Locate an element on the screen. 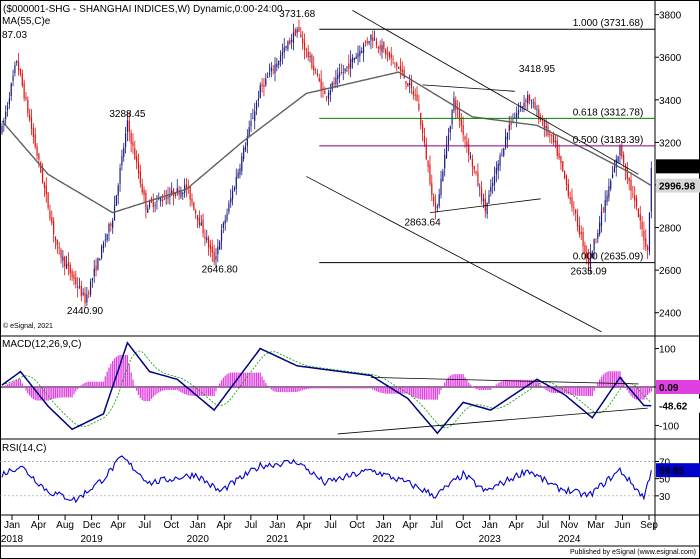 Image resolution: width=700 pixels, height=559 pixels. x-year-label: 2023 is located at coordinates (490, 539).